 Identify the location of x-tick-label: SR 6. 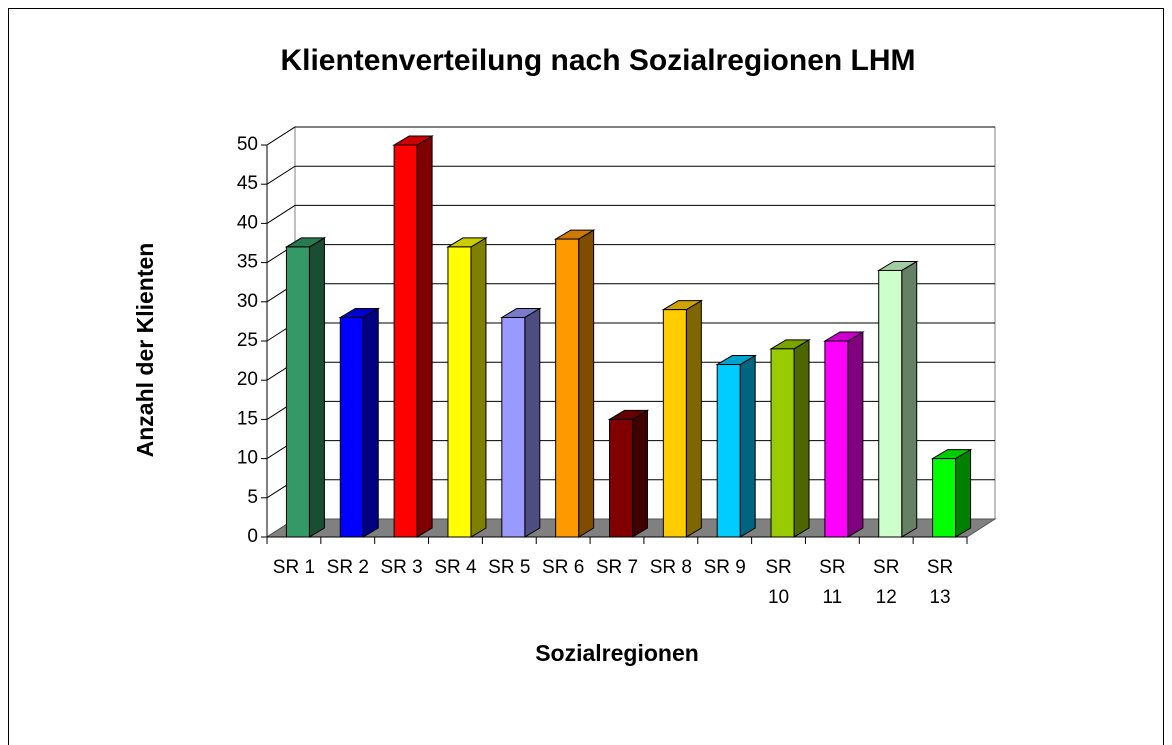
(563, 567).